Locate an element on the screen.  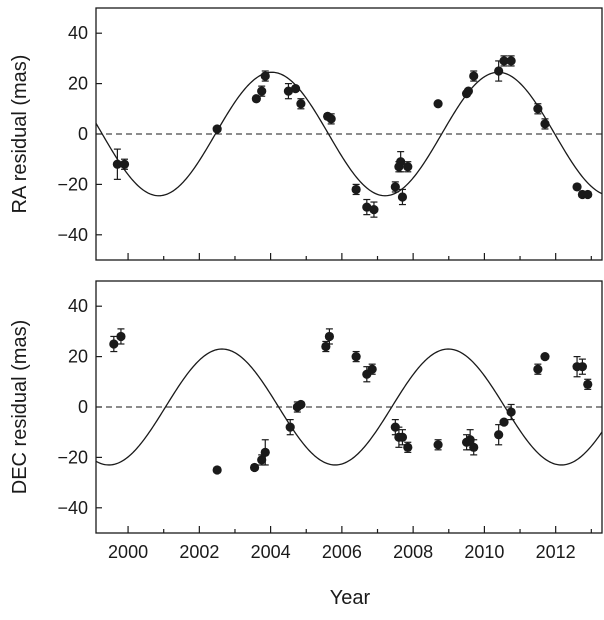
x-tick-label: 2004 is located at coordinates (271, 552).